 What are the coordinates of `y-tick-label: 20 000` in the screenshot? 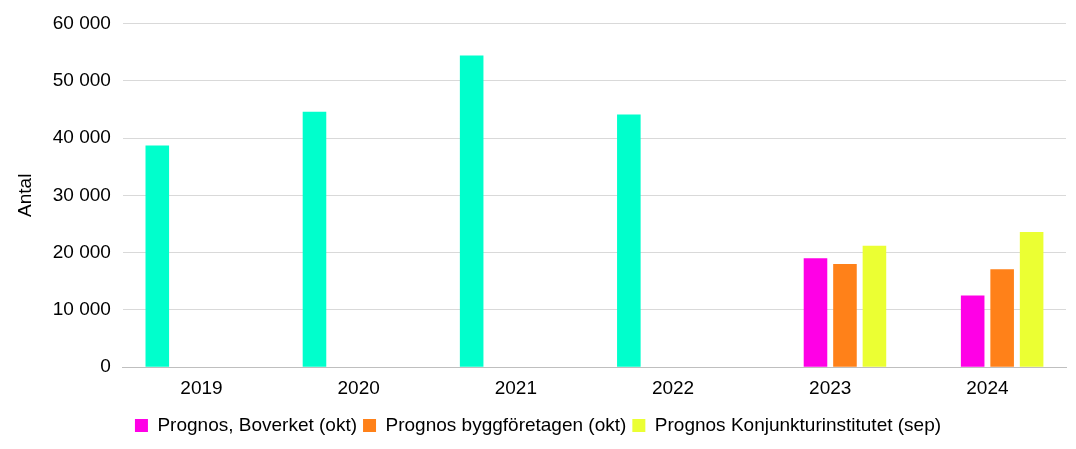 It's located at (81, 251).